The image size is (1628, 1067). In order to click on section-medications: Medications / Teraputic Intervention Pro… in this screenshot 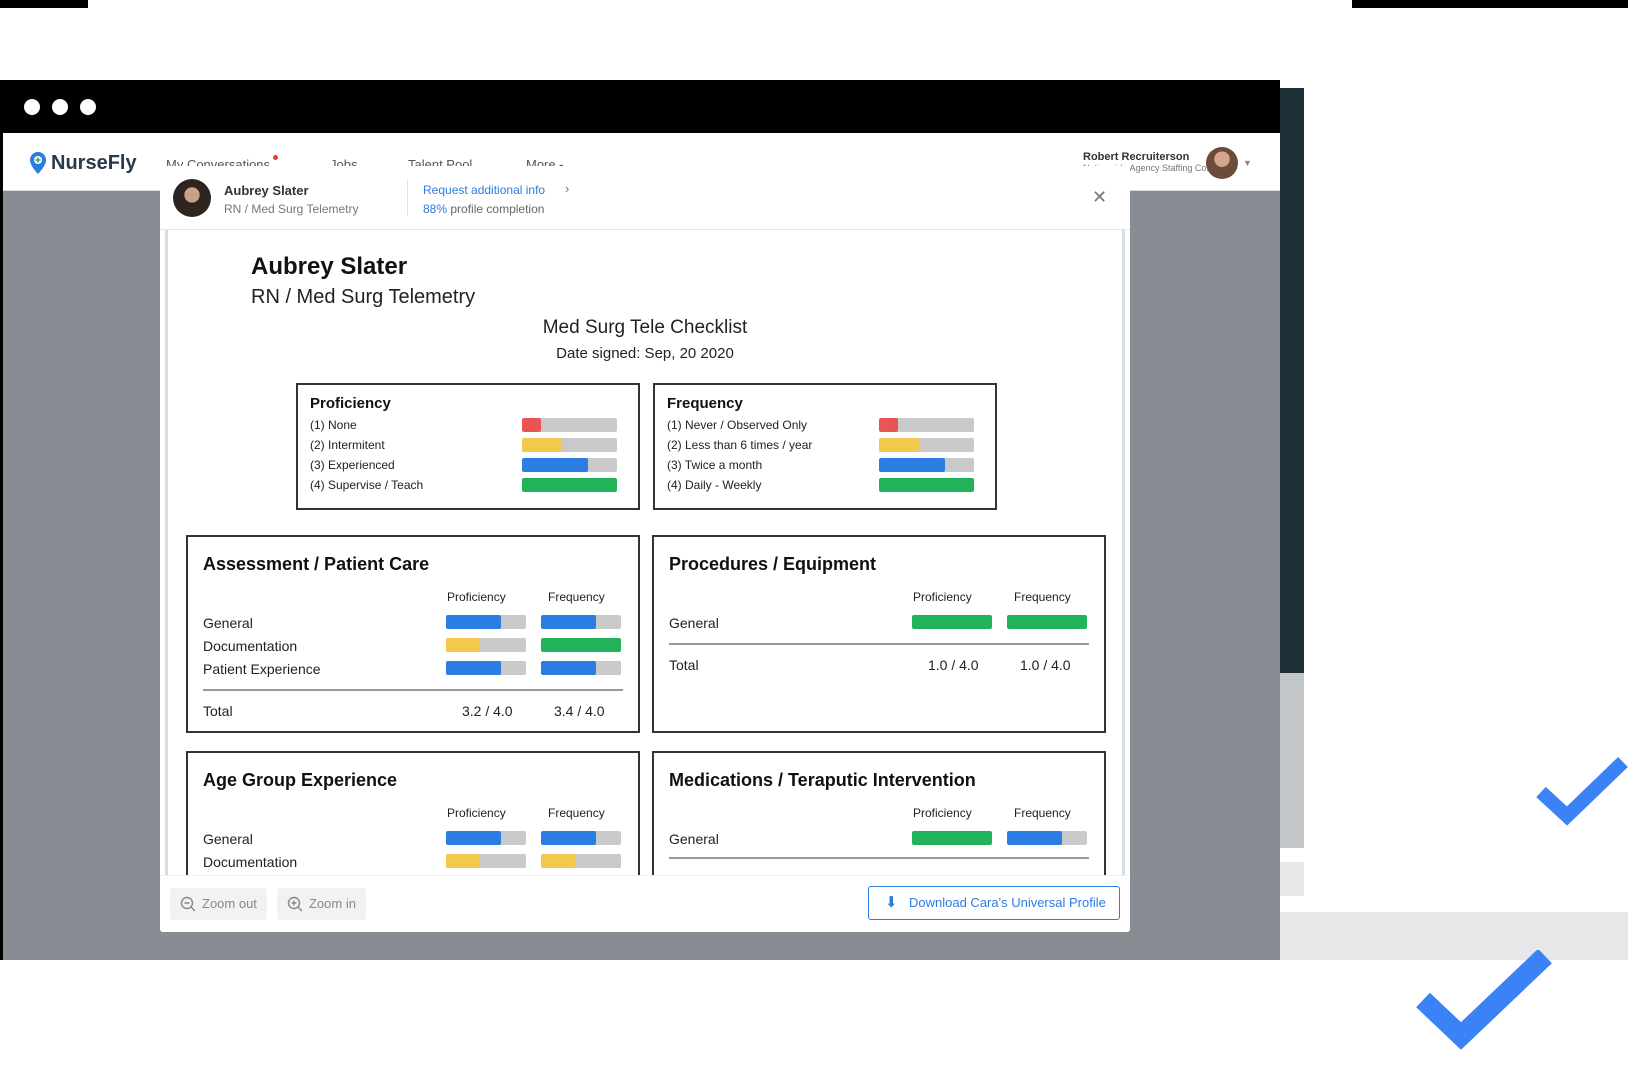, I will do `click(879, 813)`.